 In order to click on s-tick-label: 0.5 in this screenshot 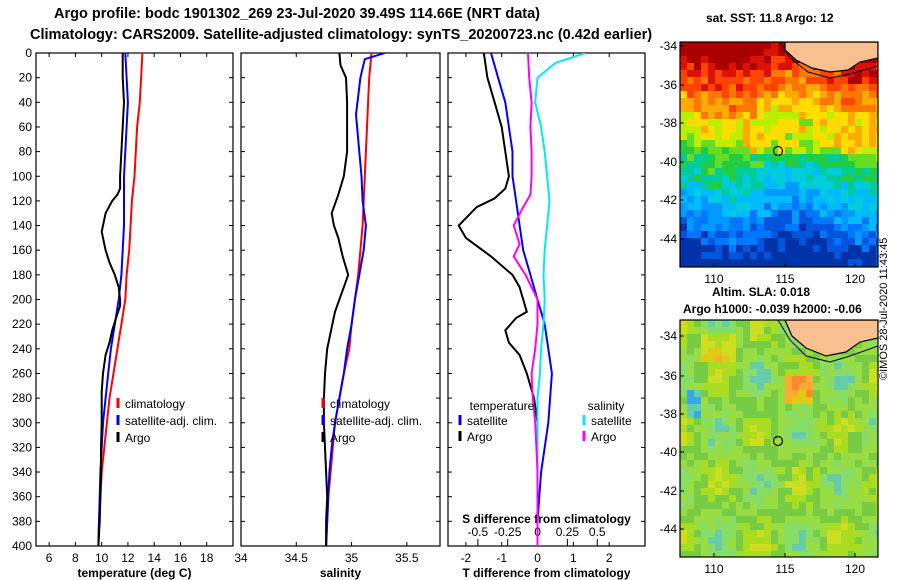, I will do `click(597, 532)`.